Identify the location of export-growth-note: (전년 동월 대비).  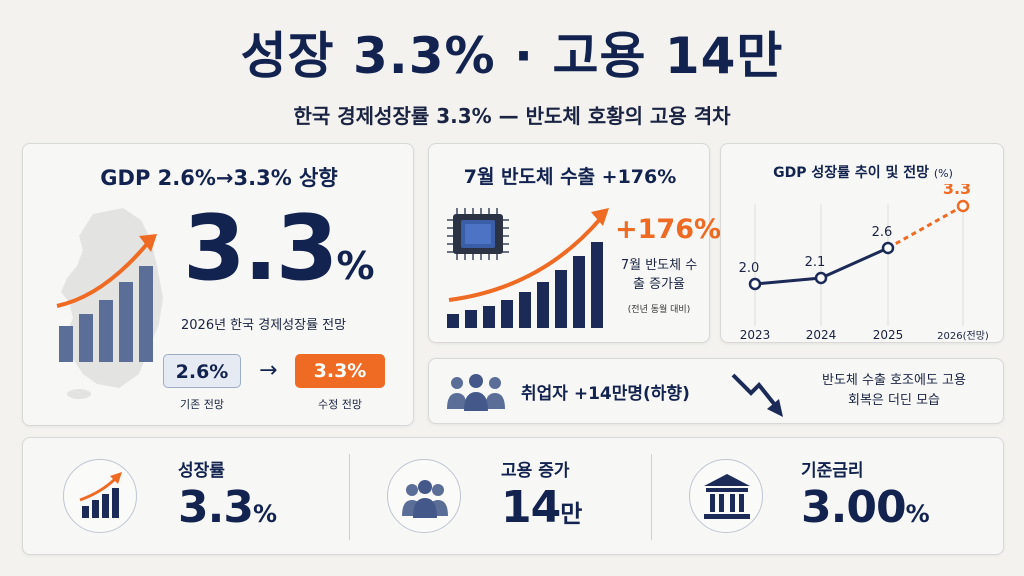
(659, 310).